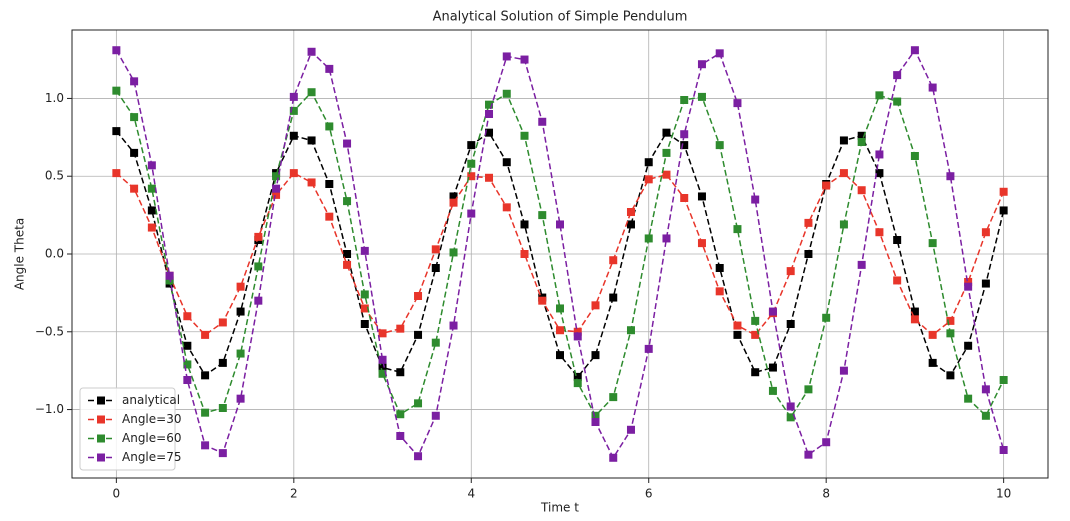 This screenshot has height=521, width=1070. Describe the element at coordinates (559, 508) in the screenshot. I see `x-axis-label: Time t` at that location.